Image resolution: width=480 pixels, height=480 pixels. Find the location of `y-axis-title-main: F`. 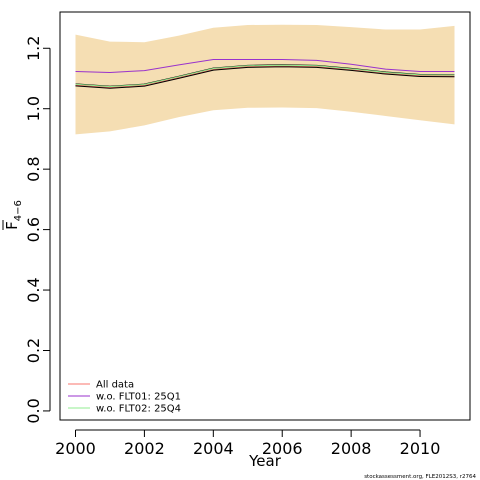

y-axis-title-main: F is located at coordinates (12, 225).